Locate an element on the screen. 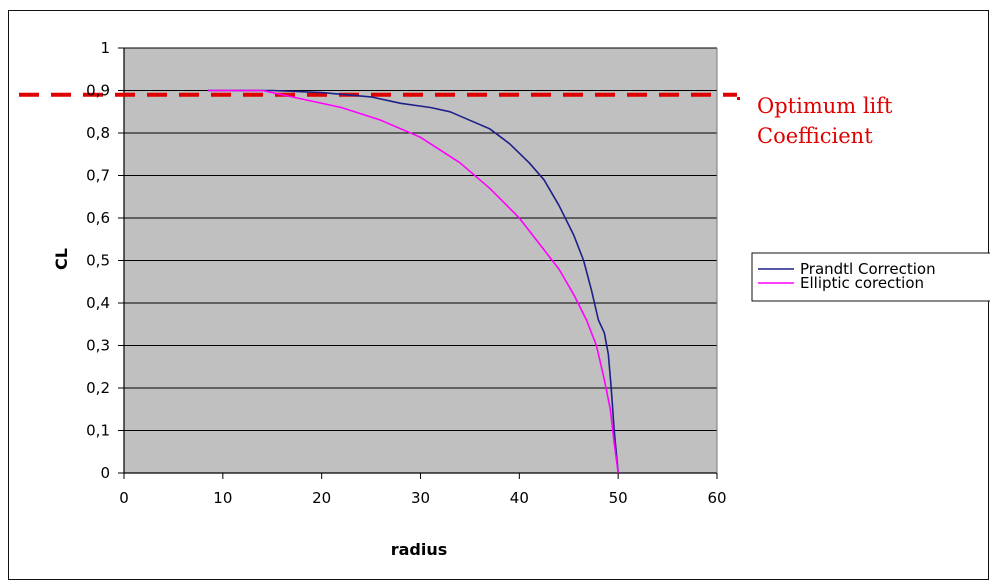  annotation-line-2: Coefficient is located at coordinates (815, 136).